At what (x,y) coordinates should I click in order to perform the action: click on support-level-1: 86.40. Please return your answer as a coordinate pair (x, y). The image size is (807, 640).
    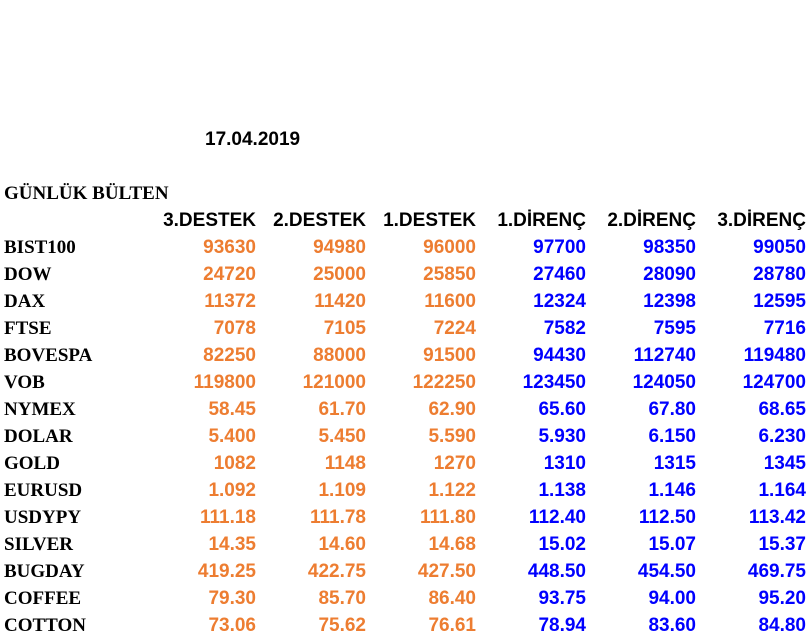
    Looking at the image, I should click on (452, 598).